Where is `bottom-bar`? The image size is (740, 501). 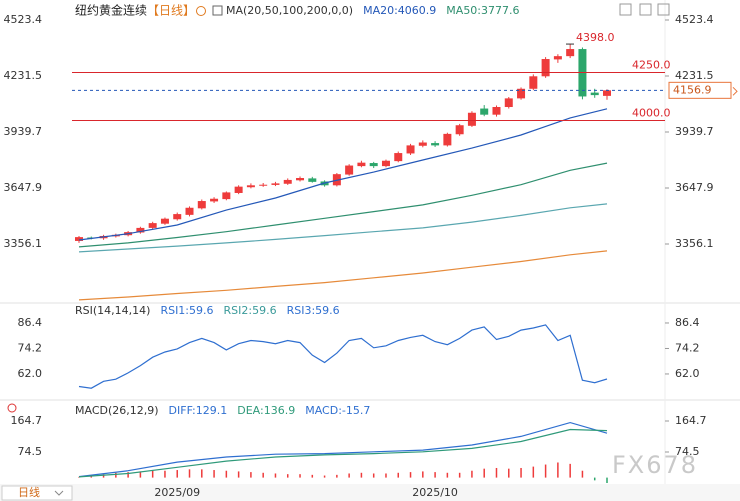 bottom-bar is located at coordinates (370, 492).